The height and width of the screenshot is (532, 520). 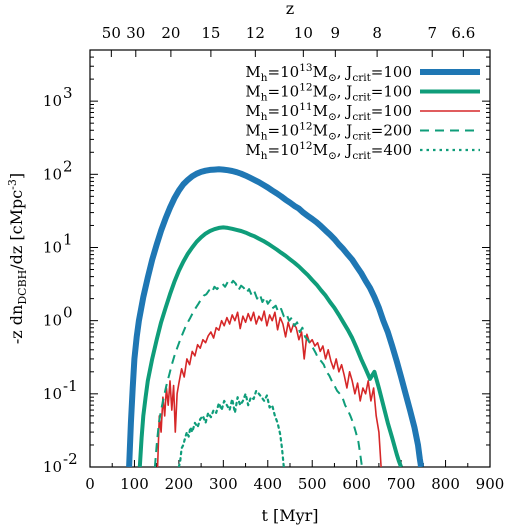 I want to click on x-tick-label: 400, so click(x=267, y=484).